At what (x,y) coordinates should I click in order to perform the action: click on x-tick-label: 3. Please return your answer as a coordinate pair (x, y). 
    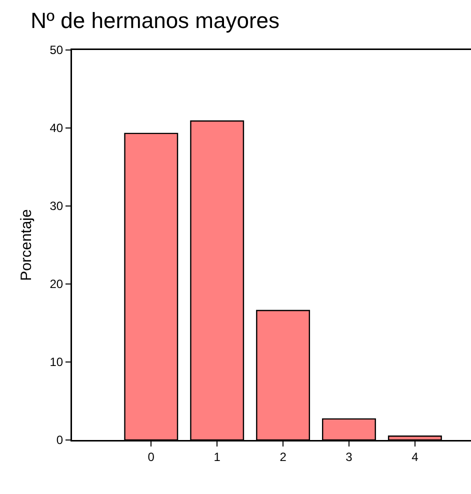
    Looking at the image, I should click on (349, 457).